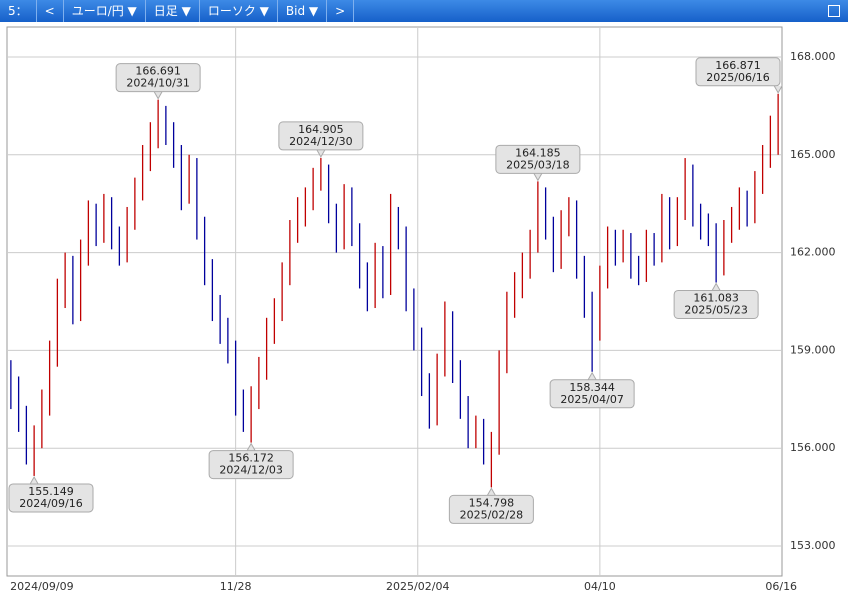  I want to click on callout-date: 2025/02/28, so click(491, 514).